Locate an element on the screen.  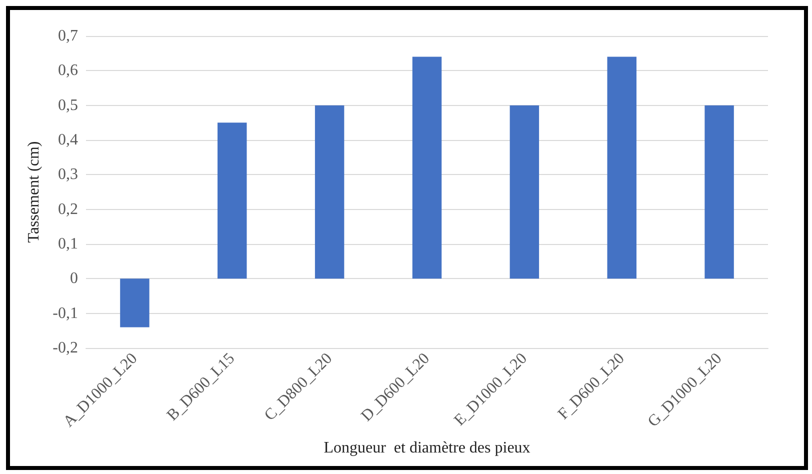
y-tick-label: 0,2 is located at coordinates (68, 209).